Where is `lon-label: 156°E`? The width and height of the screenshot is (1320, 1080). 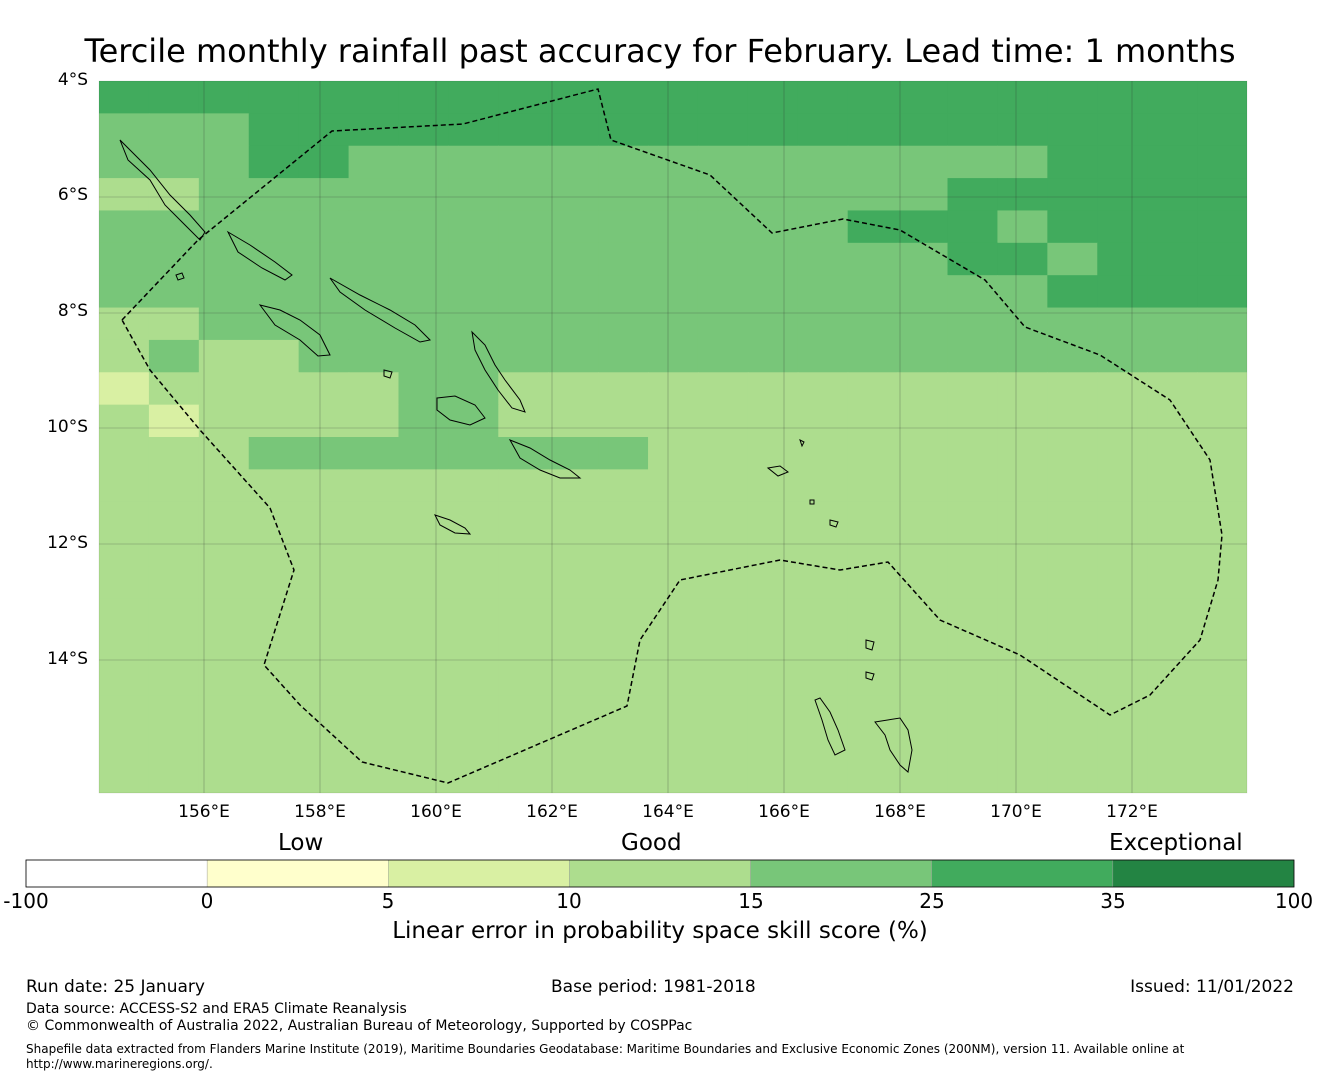
lon-label: 156°E is located at coordinates (204, 812).